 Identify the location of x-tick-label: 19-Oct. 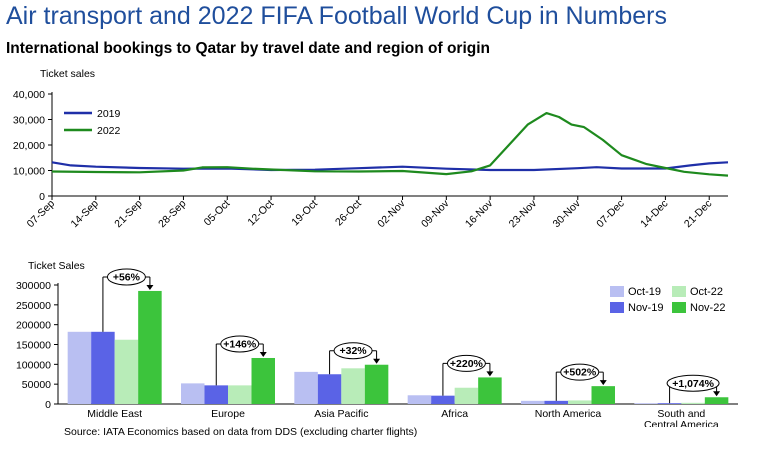
(304, 213).